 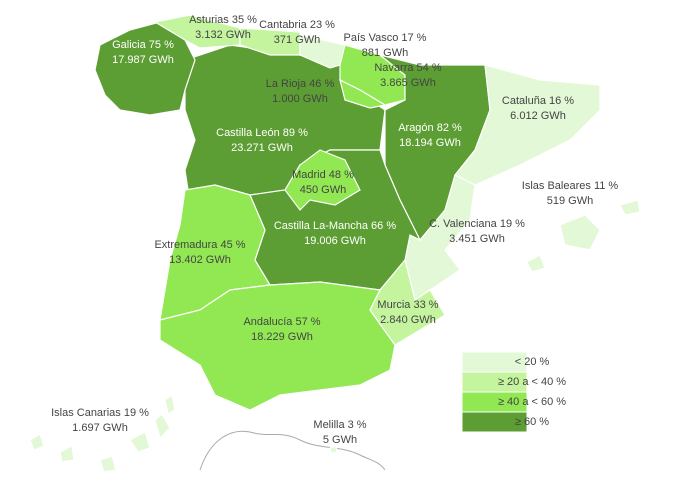 I want to click on region-energy: 1.697 GWh, so click(x=100, y=428).